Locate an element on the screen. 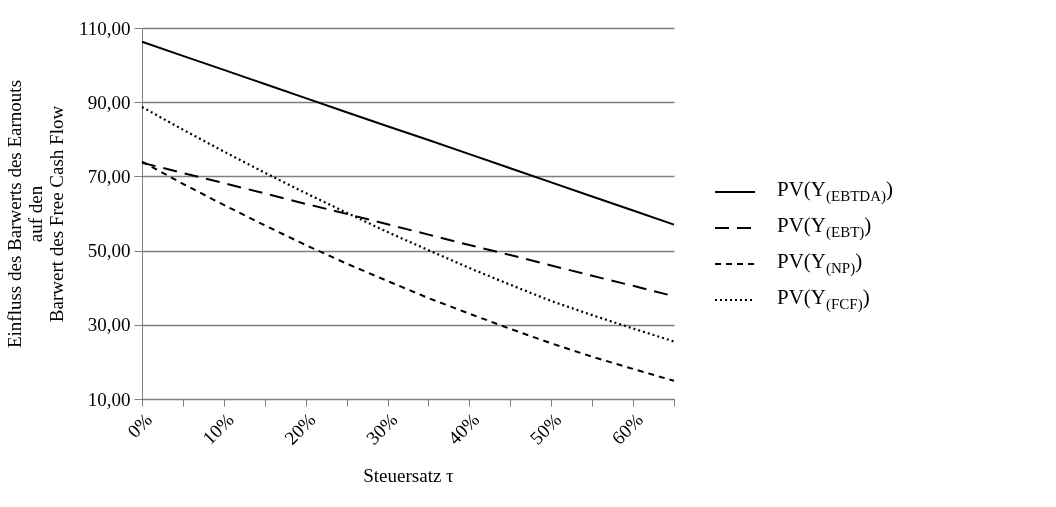 The height and width of the screenshot is (507, 1056). y-tick-label: 10,00 is located at coordinates (109, 399).